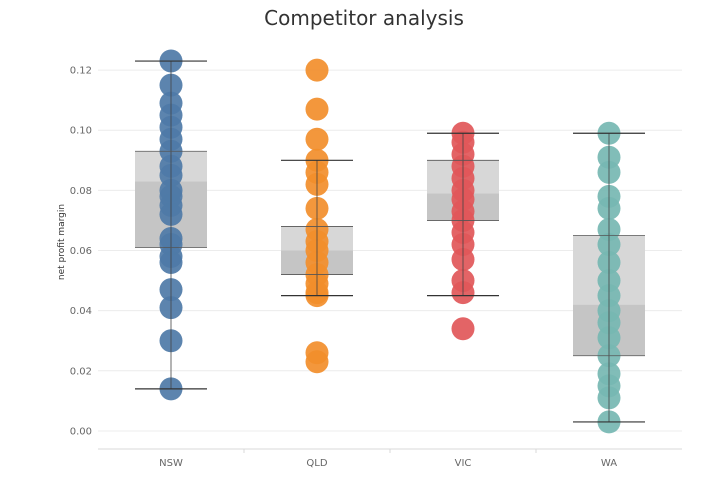 The height and width of the screenshot is (503, 720). Describe the element at coordinates (364, 18) in the screenshot. I see `chart-title: Competitor analysis` at that location.